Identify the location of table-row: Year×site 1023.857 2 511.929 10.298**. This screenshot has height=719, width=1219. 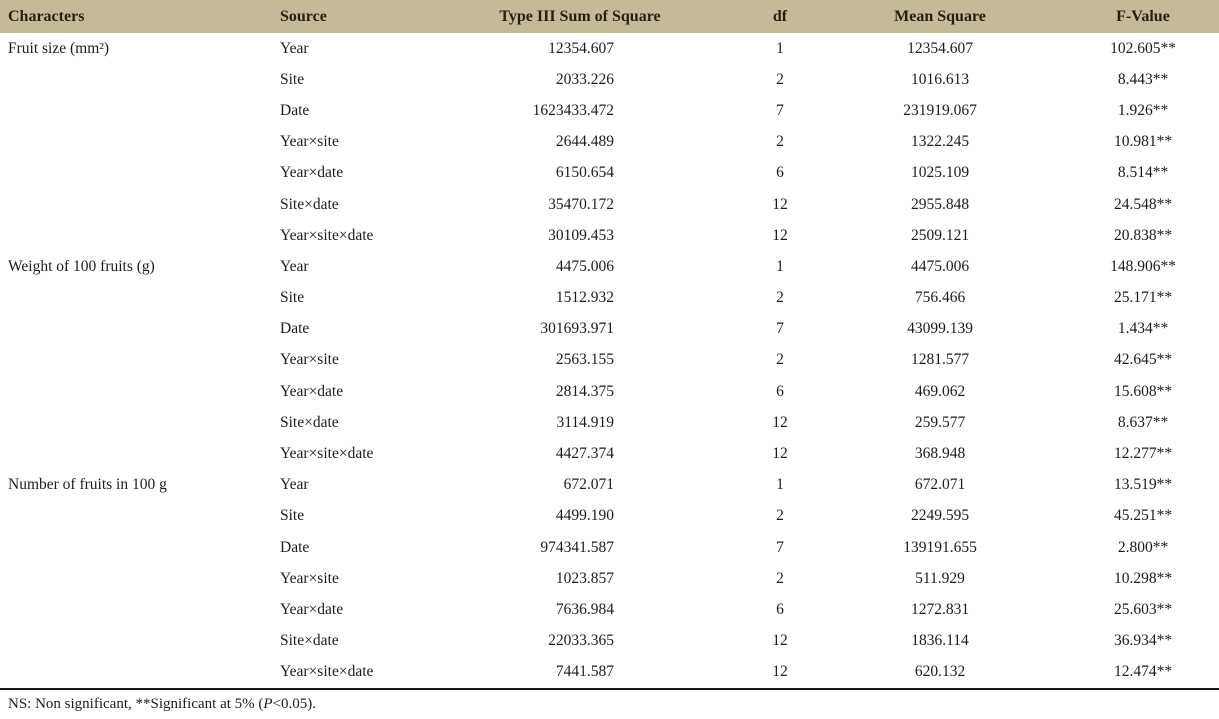
(609, 578).